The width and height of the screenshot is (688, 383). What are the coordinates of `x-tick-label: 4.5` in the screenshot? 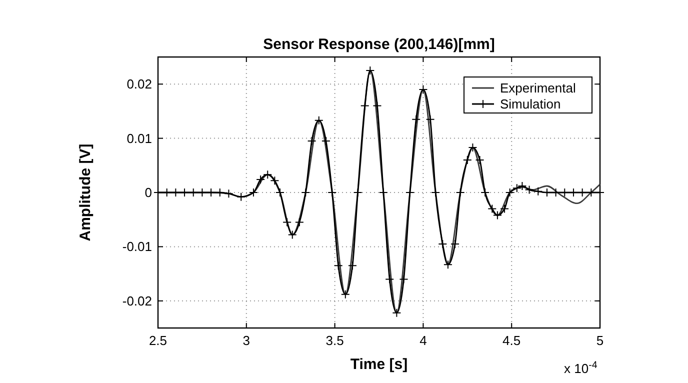 It's located at (511, 340).